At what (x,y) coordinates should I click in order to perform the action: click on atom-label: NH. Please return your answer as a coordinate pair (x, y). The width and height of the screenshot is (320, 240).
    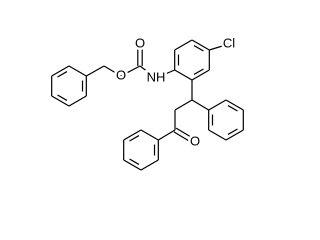
    Looking at the image, I should click on (156, 76).